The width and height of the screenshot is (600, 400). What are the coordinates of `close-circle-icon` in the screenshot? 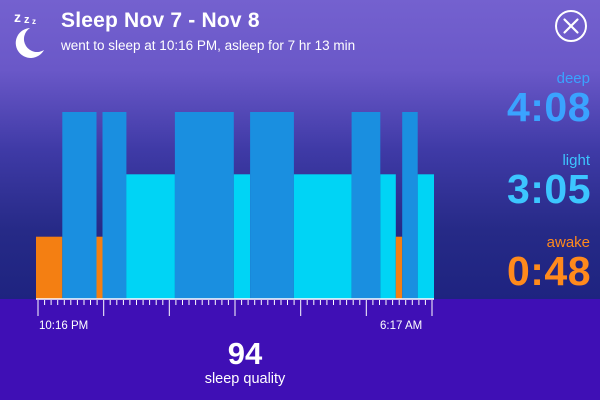 It's located at (571, 26).